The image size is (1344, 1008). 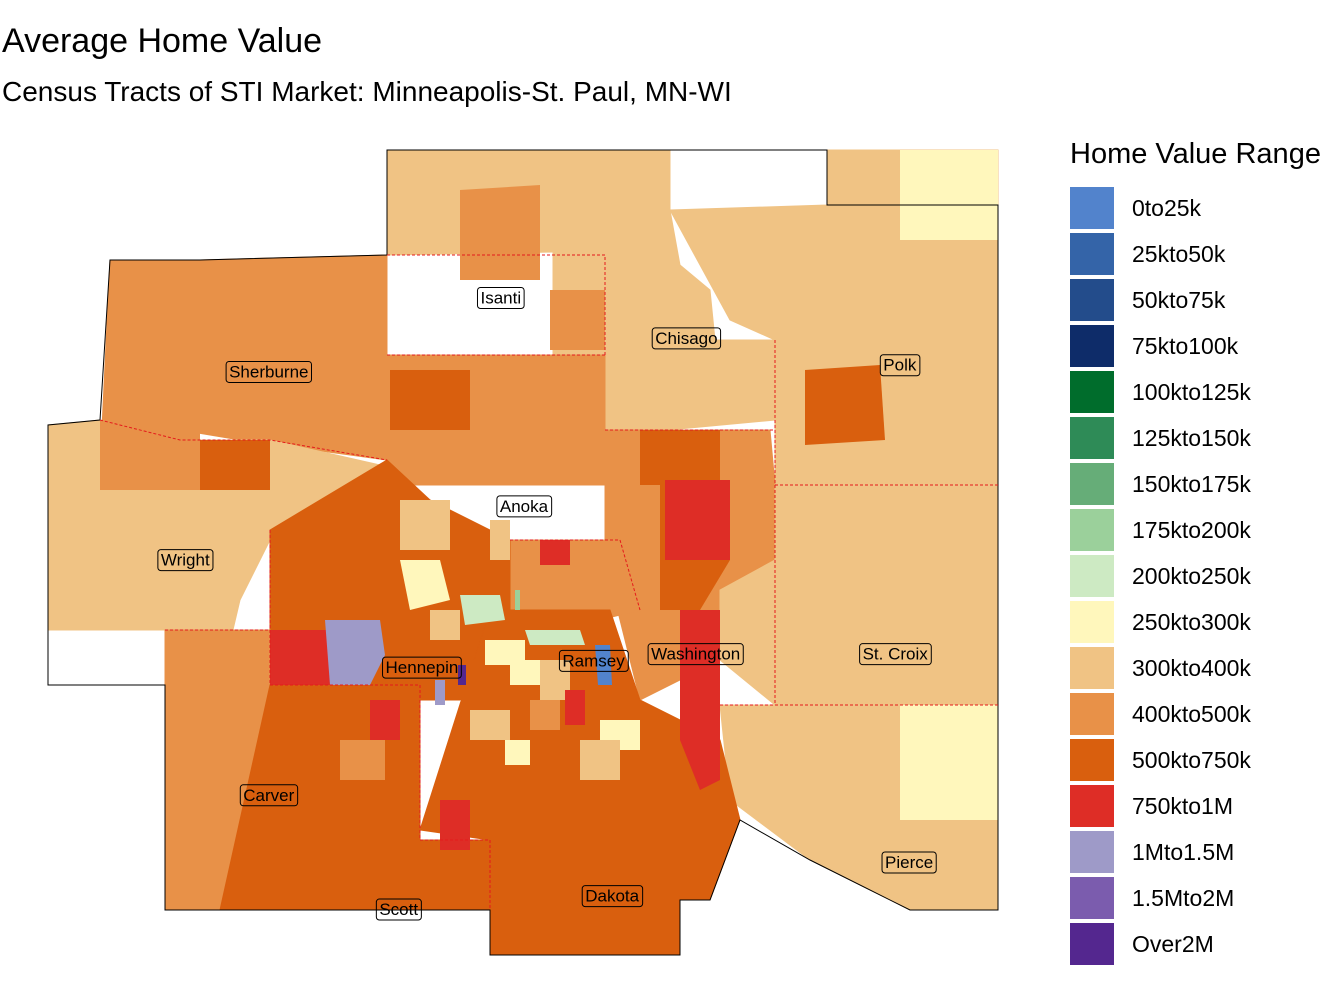 What do you see at coordinates (1183, 805) in the screenshot?
I see `legend-label: 750kto1M` at bounding box center [1183, 805].